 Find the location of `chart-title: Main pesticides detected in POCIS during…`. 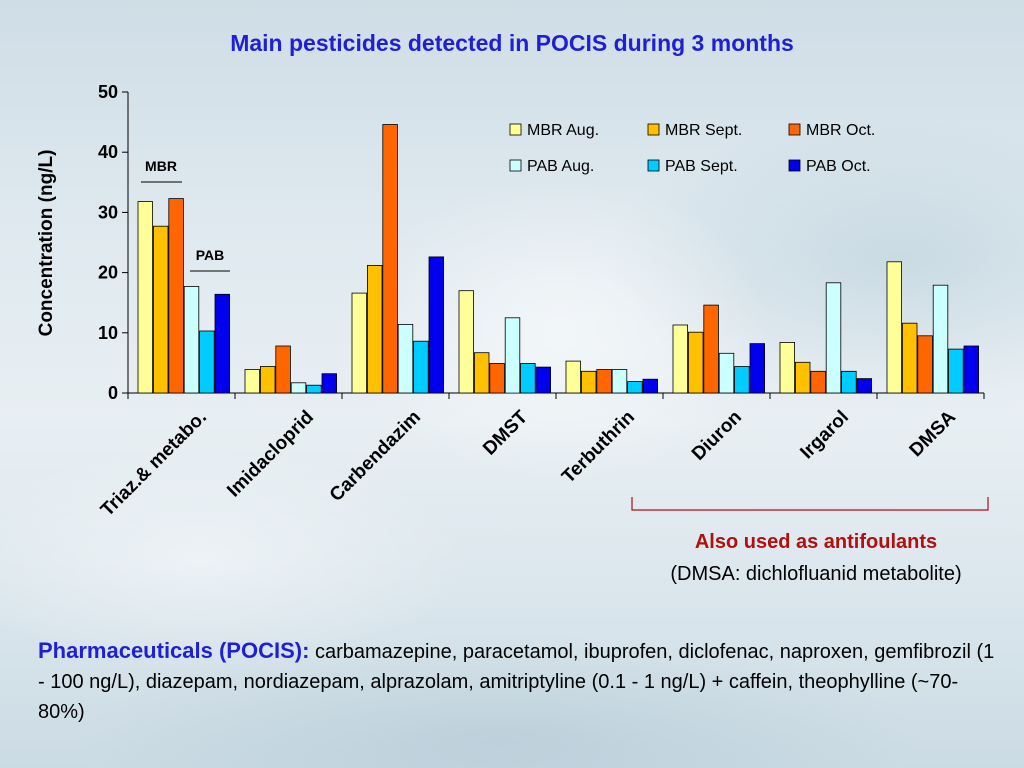

chart-title: Main pesticides detected in POCIS during… is located at coordinates (512, 43).